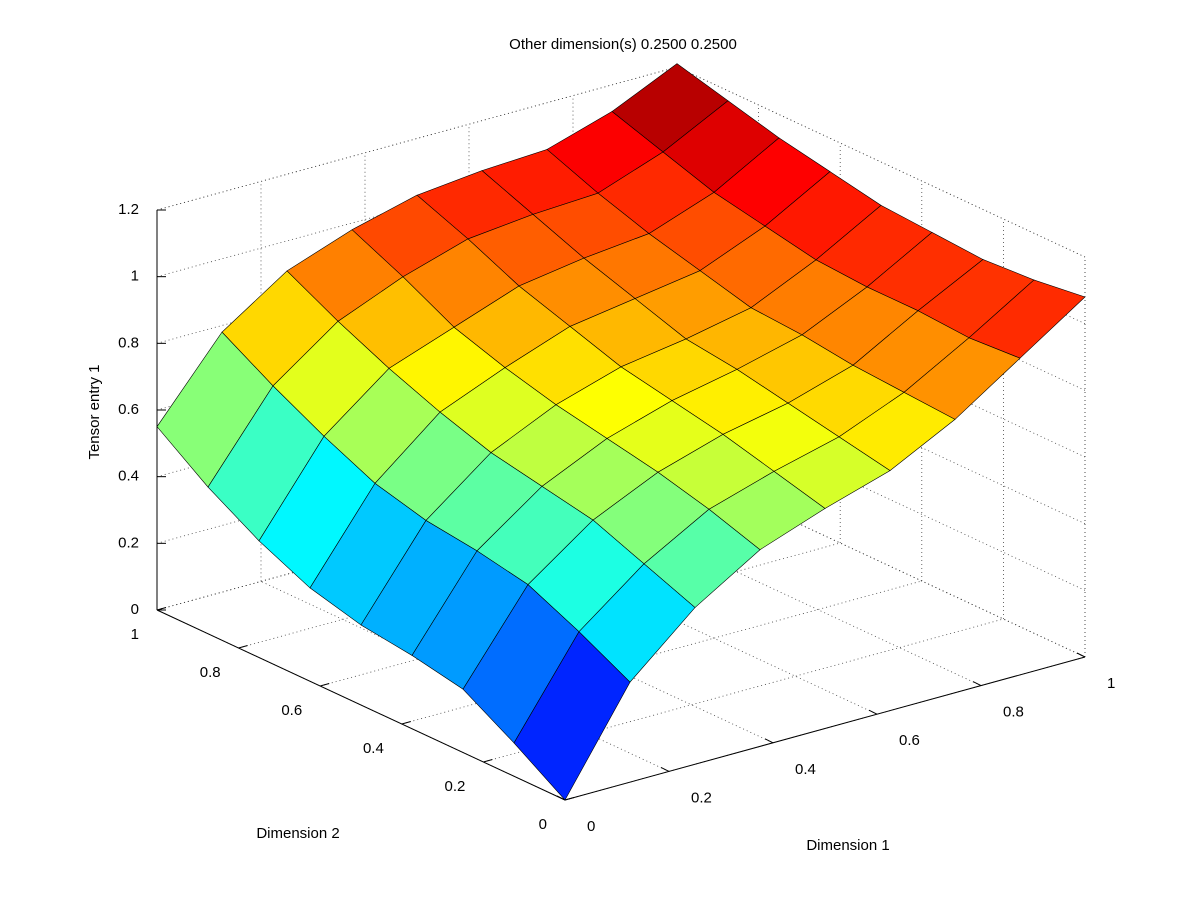 Image resolution: width=1200 pixels, height=901 pixels. Describe the element at coordinates (1013, 712) in the screenshot. I see `x-tick-label: 0.8` at that location.